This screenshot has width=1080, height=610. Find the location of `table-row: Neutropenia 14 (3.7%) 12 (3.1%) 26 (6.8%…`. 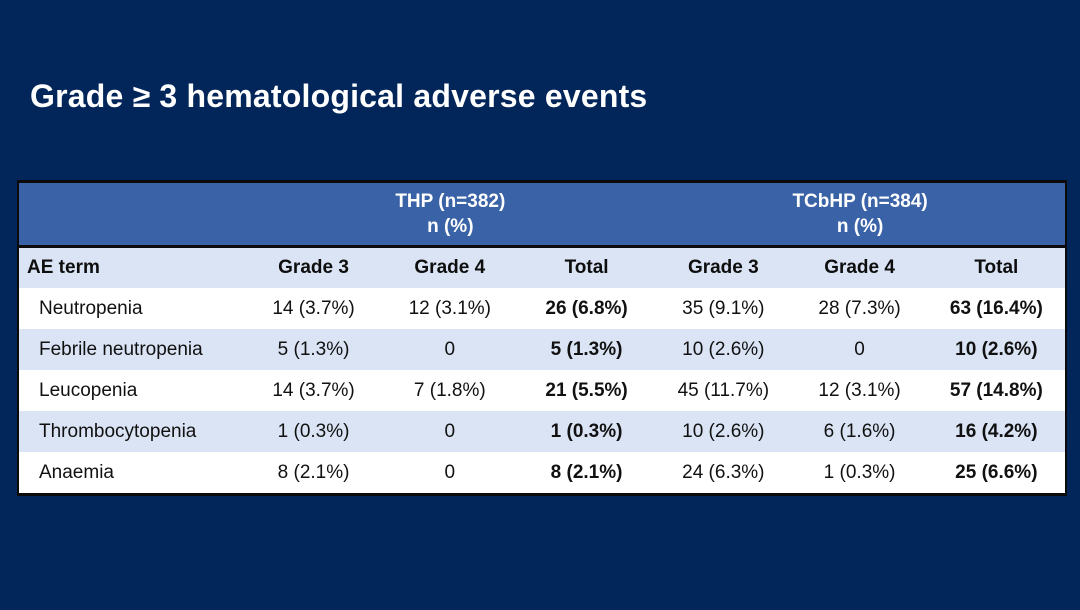

table-row: Neutropenia 14 (3.7%) 12 (3.1%) 26 (6.8%… is located at coordinates (542, 308).